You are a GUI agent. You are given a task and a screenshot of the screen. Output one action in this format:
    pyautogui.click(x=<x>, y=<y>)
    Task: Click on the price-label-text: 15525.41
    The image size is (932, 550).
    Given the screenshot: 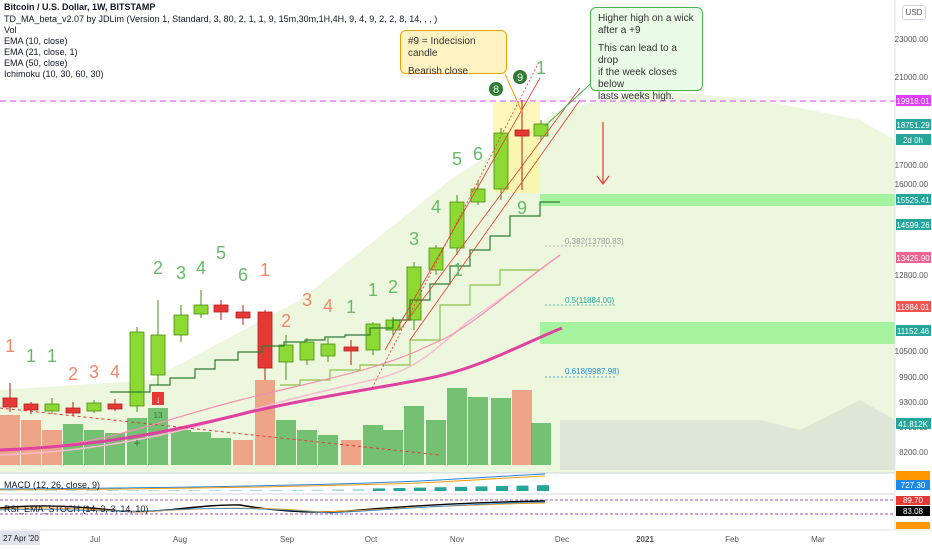 What is the action you would take?
    pyautogui.click(x=913, y=200)
    